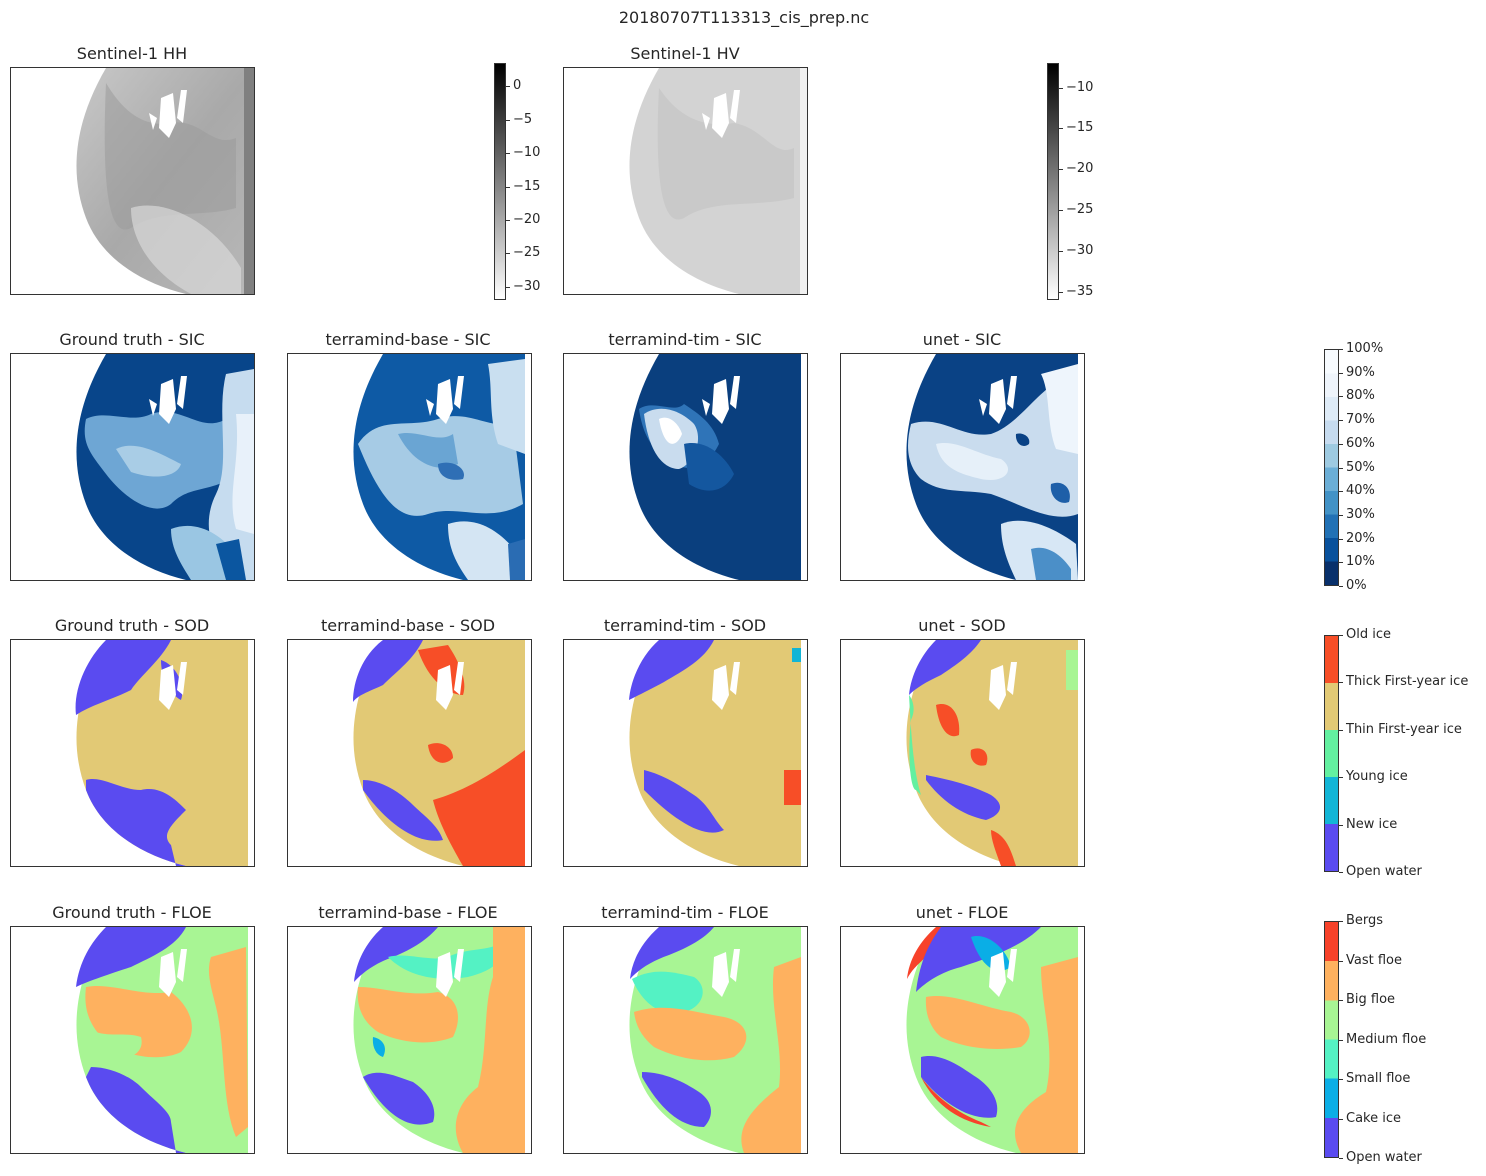 This screenshot has height=1176, width=1486. What do you see at coordinates (962, 339) in the screenshot?
I see `panel-title-unet-sic: unet - SIC` at bounding box center [962, 339].